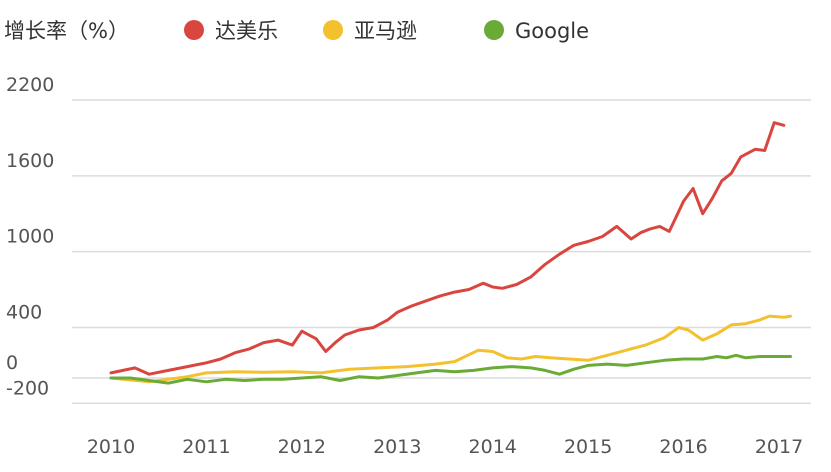 This screenshot has width=831, height=472. I want to click on y-tick-label: 0, so click(12, 363).